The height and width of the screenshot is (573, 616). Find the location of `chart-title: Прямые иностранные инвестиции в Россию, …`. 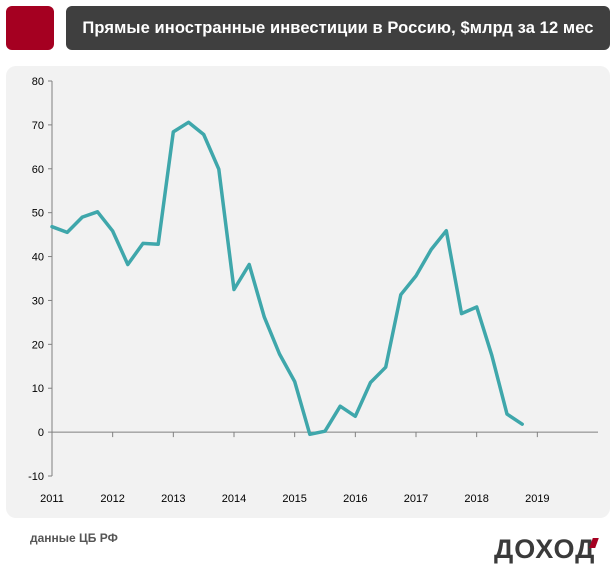

chart-title: Прямые иностранные инвестиции в Россию, … is located at coordinates (338, 27).